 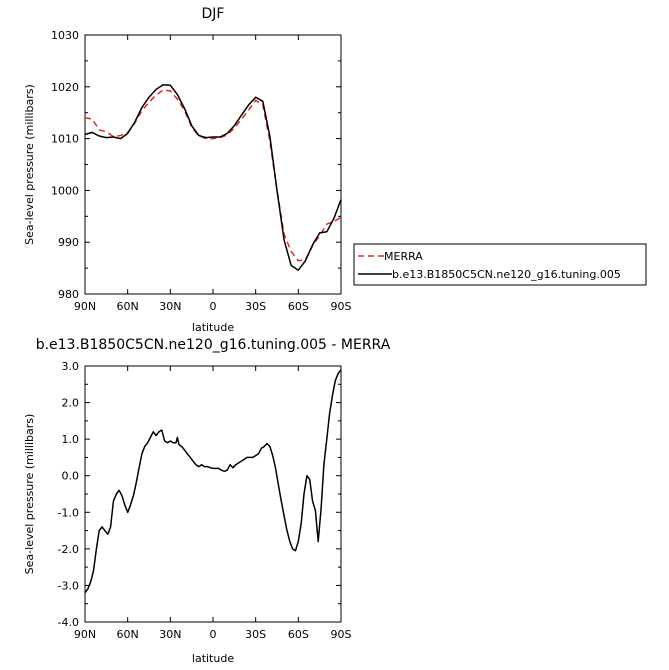 What do you see at coordinates (341, 634) in the screenshot?
I see `bottom-x-tick-label: 90S` at bounding box center [341, 634].